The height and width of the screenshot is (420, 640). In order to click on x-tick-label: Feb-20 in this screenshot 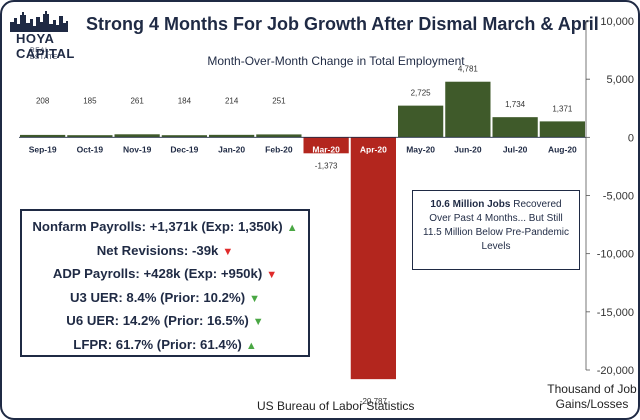, I will do `click(279, 149)`.